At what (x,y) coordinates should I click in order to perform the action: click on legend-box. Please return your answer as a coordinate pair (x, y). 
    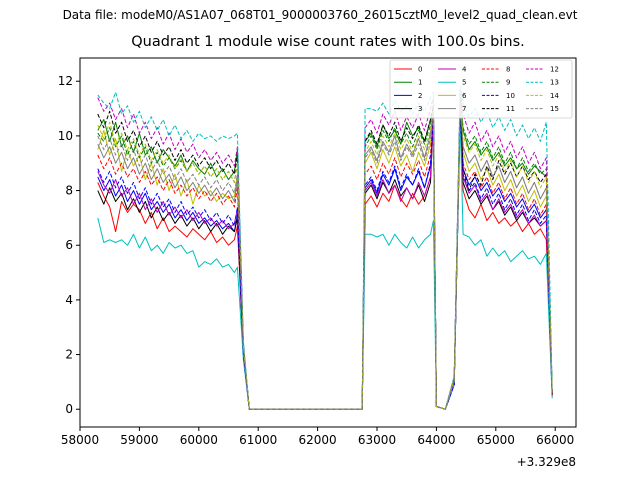
    Looking at the image, I should click on (481, 89).